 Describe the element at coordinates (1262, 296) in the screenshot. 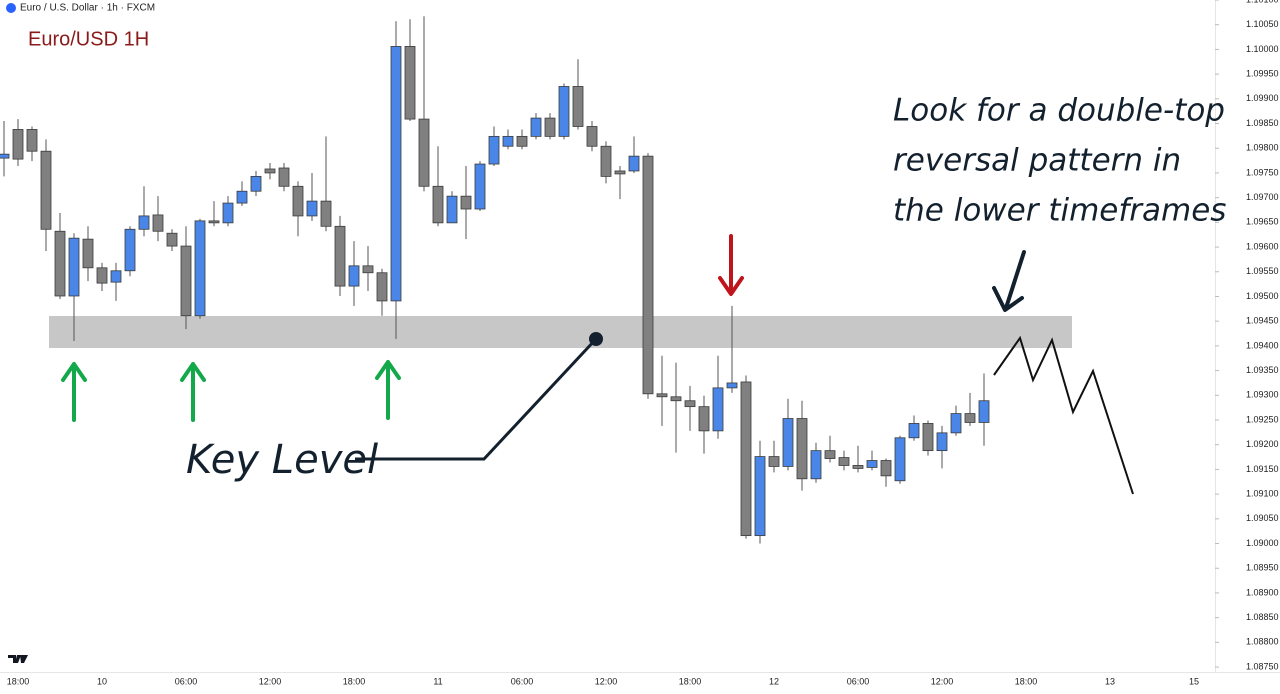

I see `y-tick-label: 1.09500` at that location.